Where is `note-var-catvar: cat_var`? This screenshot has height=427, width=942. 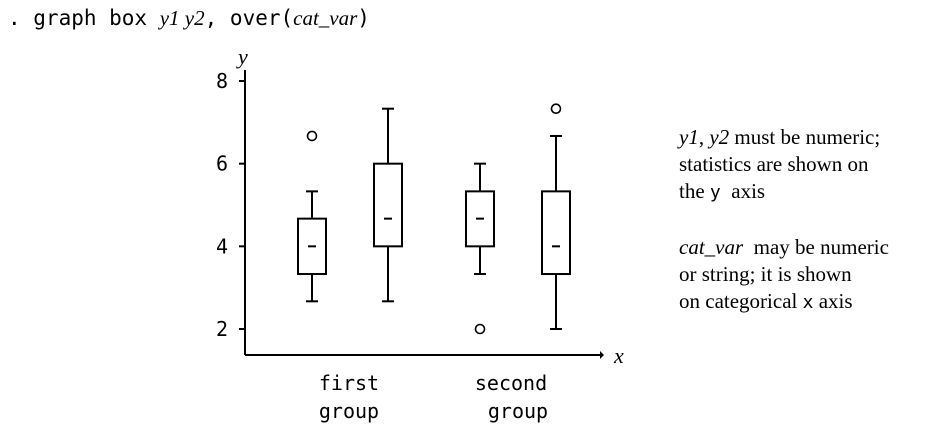
note-var-catvar: cat_var is located at coordinates (711, 247).